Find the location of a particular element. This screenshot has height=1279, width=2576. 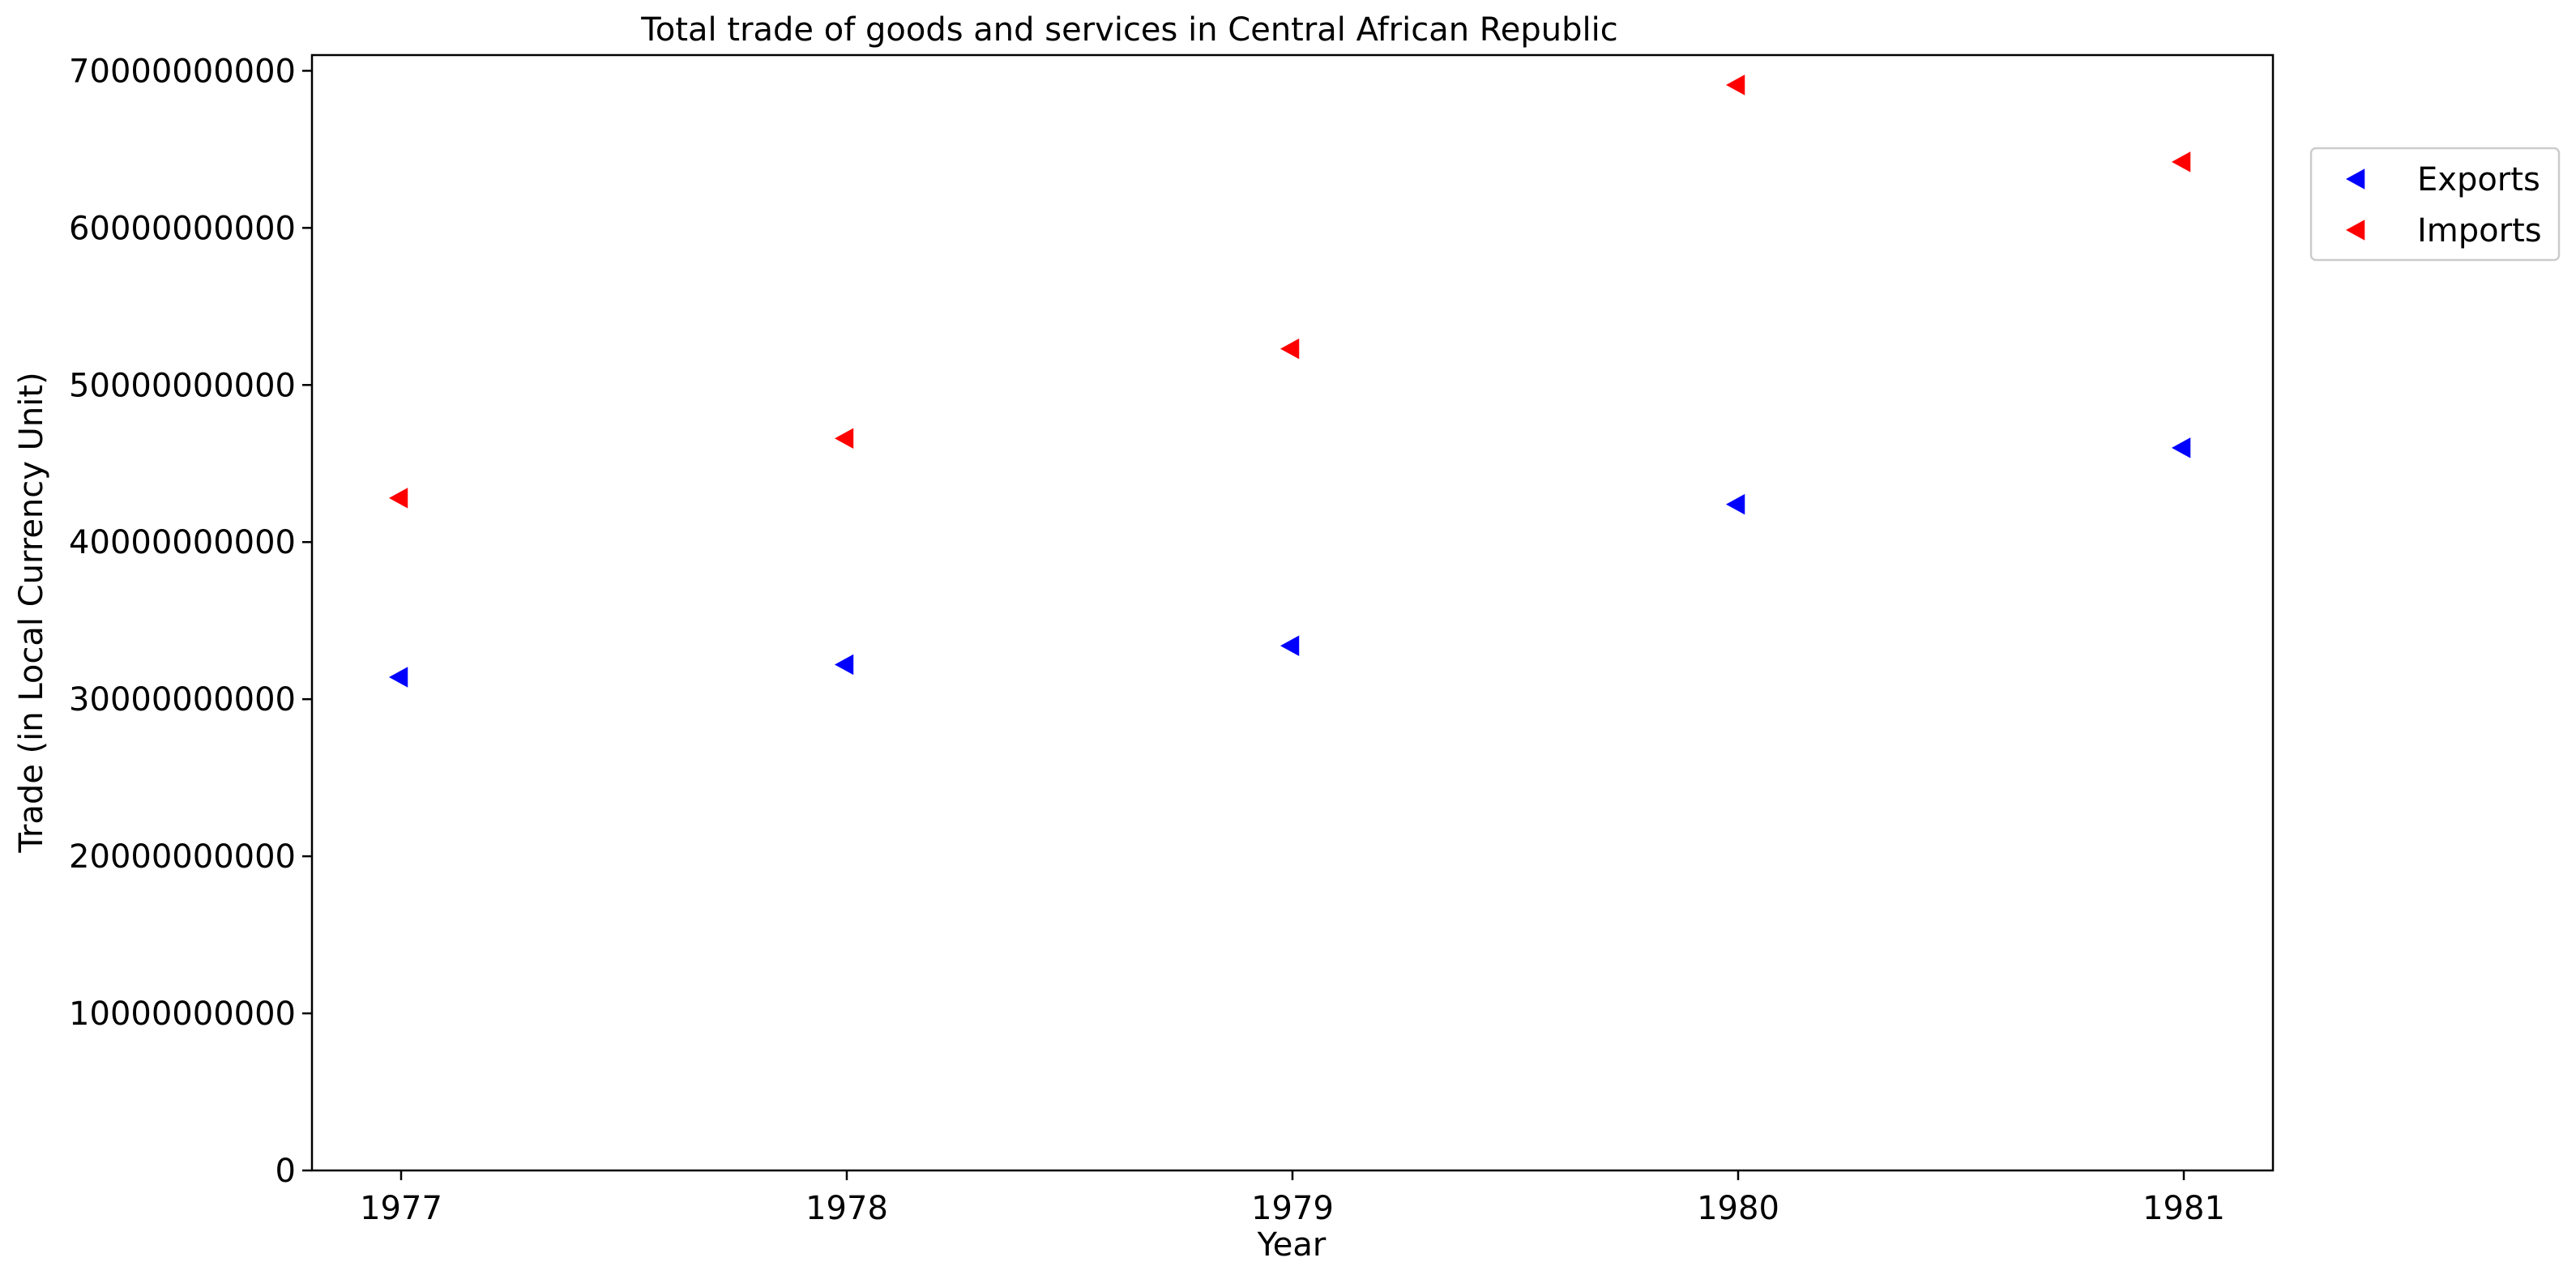

y-tick-label: 0 is located at coordinates (286, 1171).